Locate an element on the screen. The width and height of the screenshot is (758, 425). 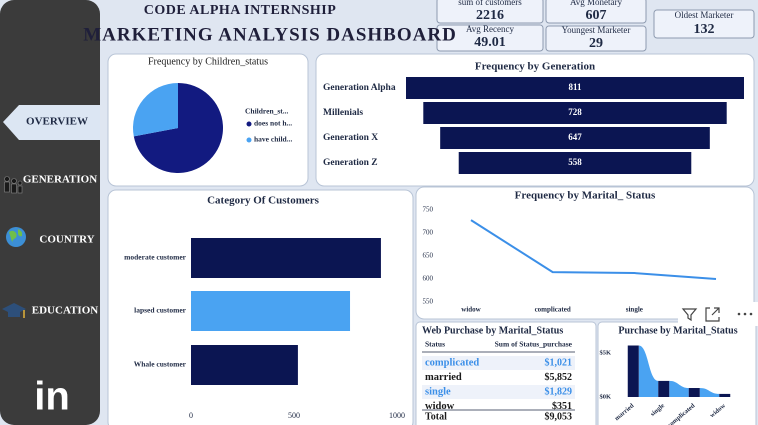
category-label: Generation Alpha is located at coordinates (359, 88).